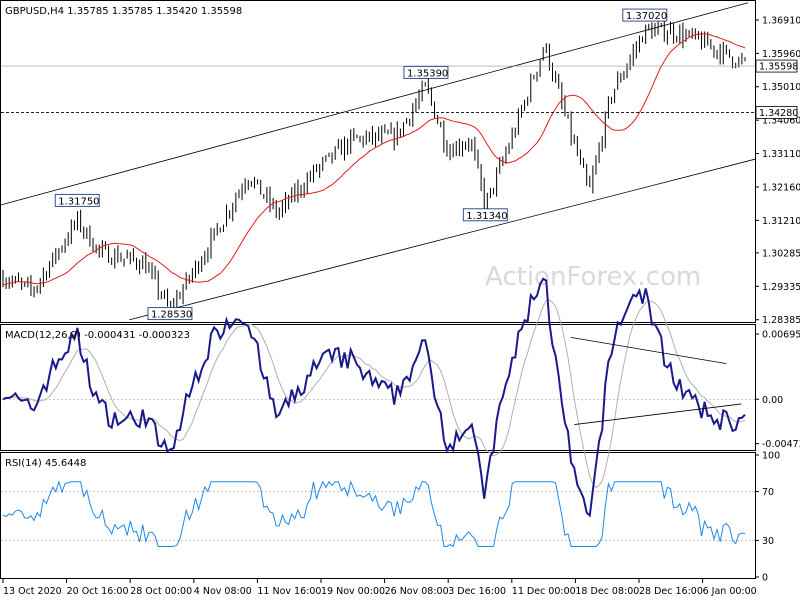  What do you see at coordinates (781, 121) in the screenshot?
I see `price-tick-label: 1.34060` at bounding box center [781, 121].